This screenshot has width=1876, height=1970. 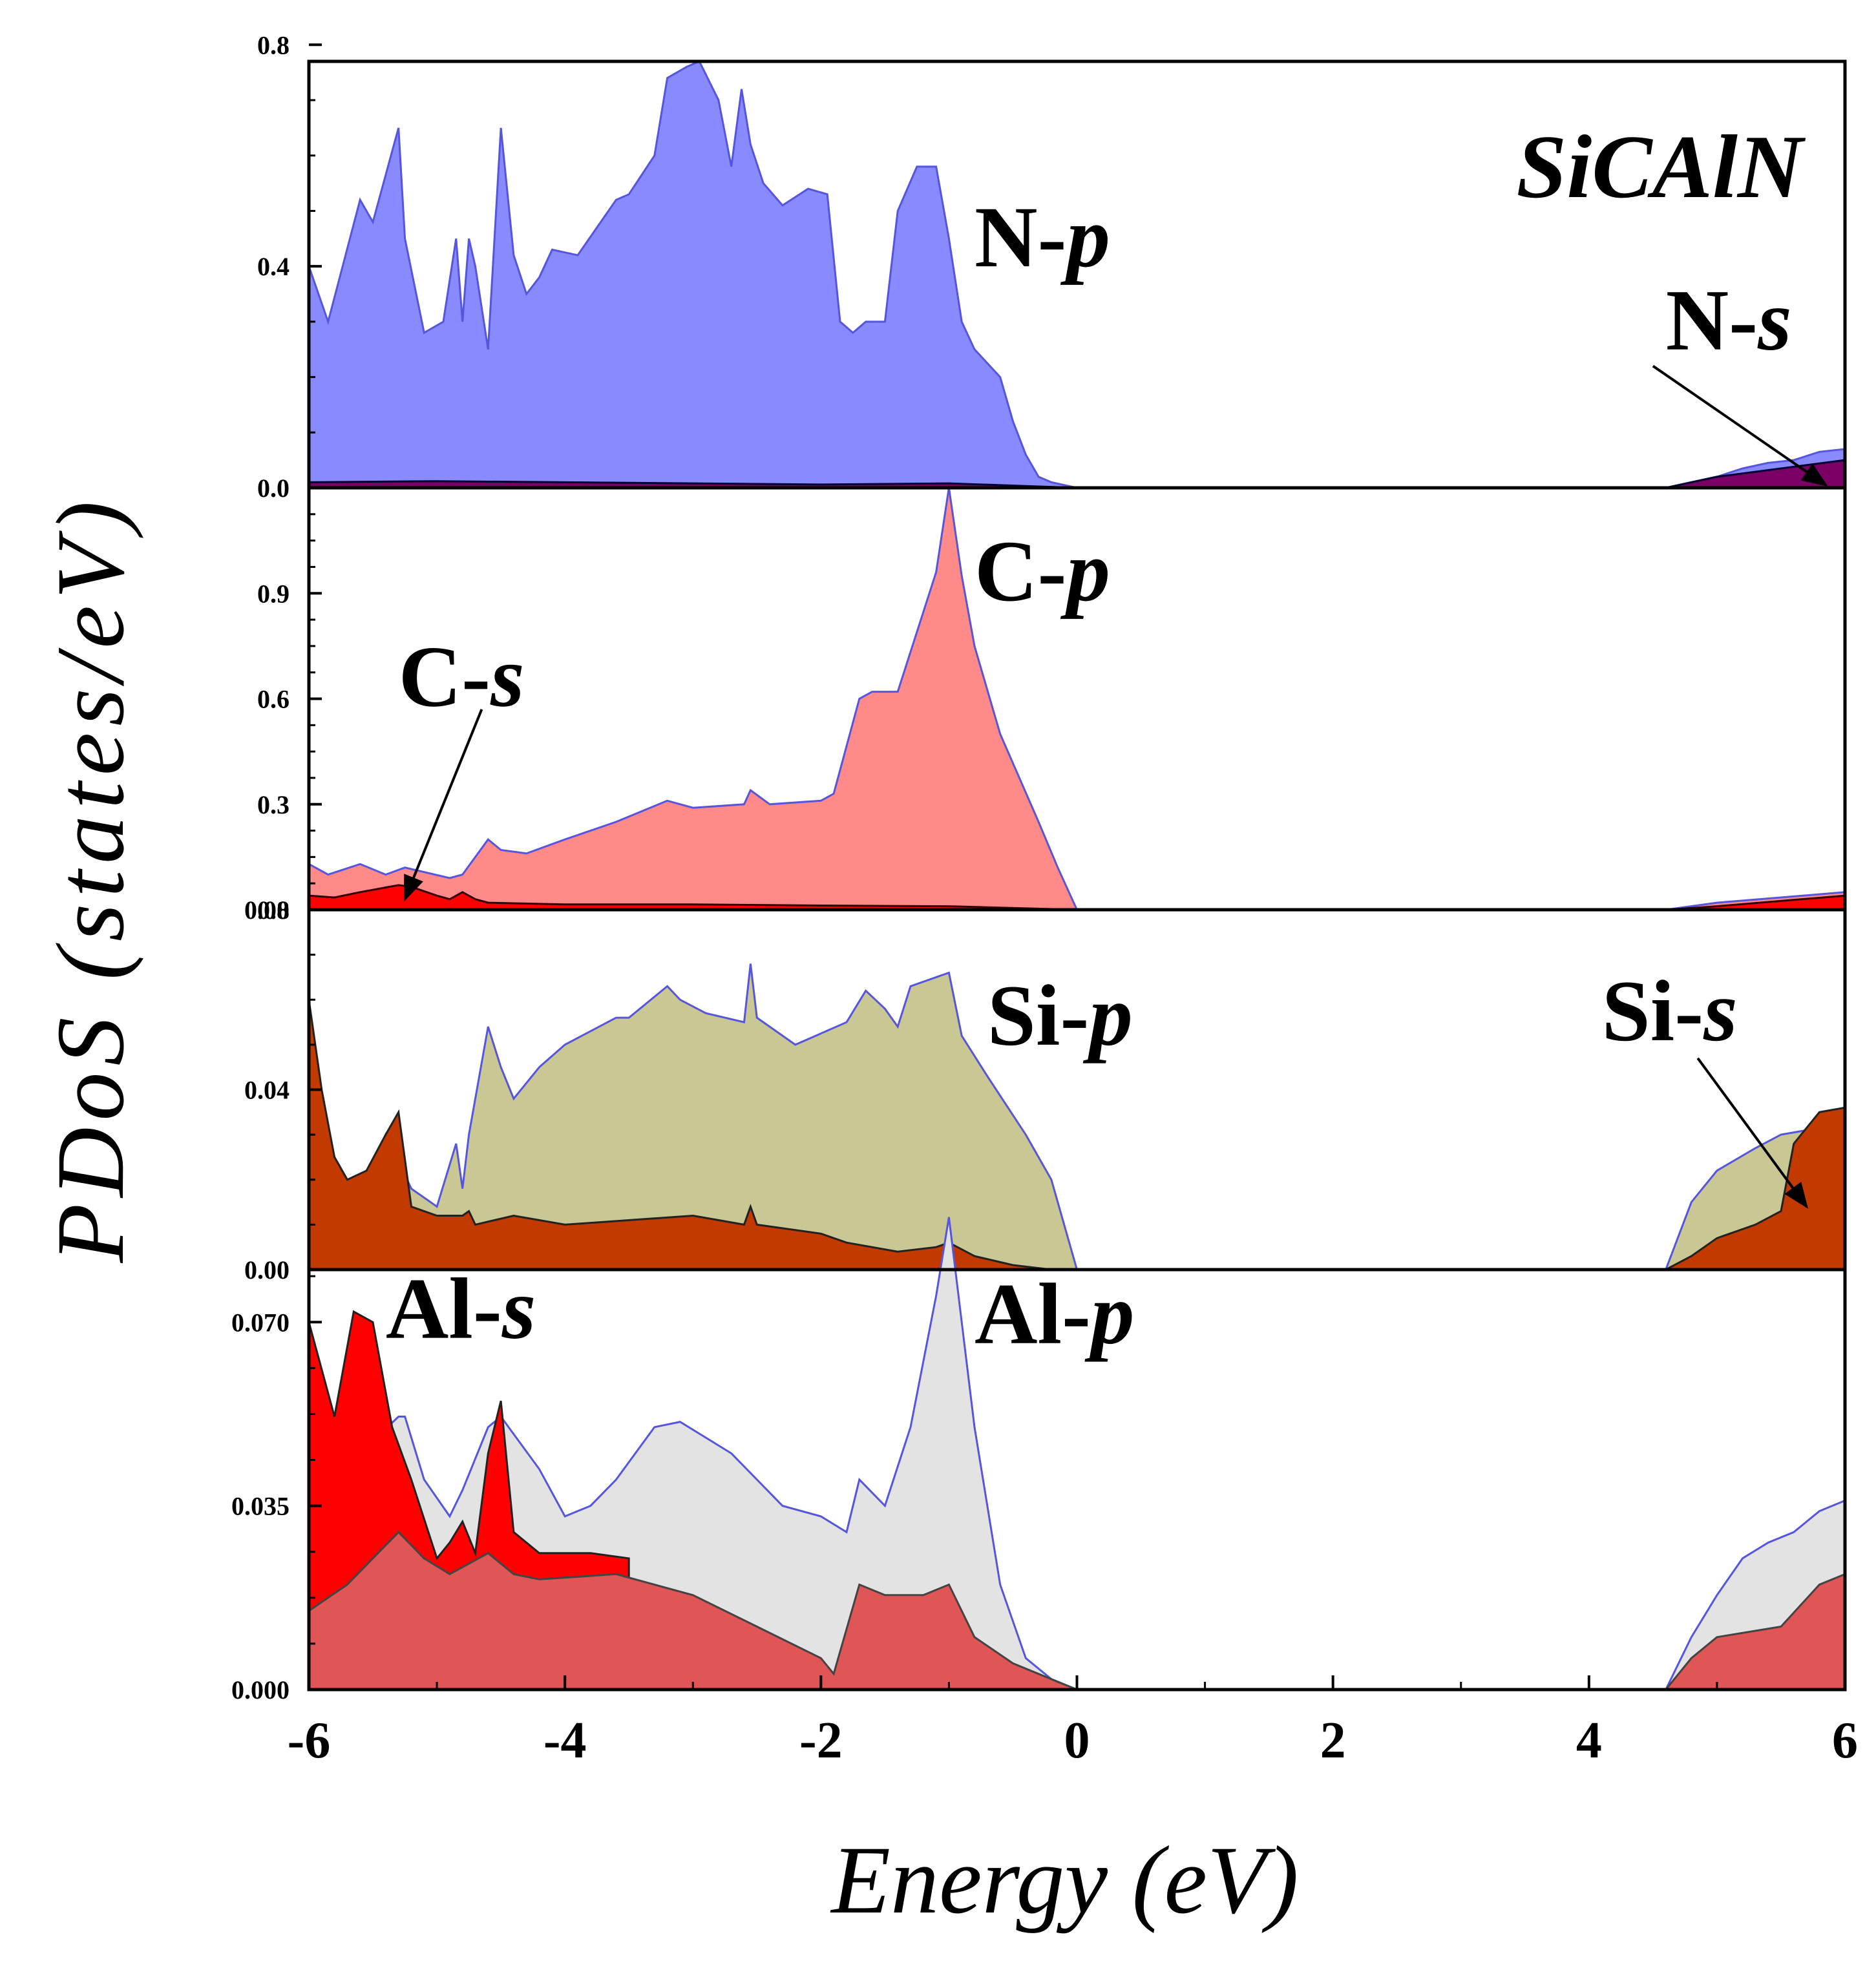 What do you see at coordinates (461, 1309) in the screenshot?
I see `label-al-s: Al-s` at bounding box center [461, 1309].